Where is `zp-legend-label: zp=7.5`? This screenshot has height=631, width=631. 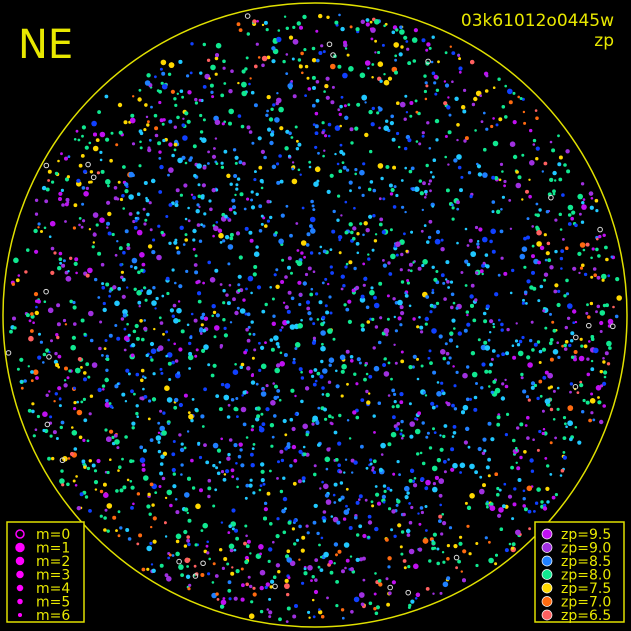
zp-legend-label: zp=7.5 is located at coordinates (586, 589).